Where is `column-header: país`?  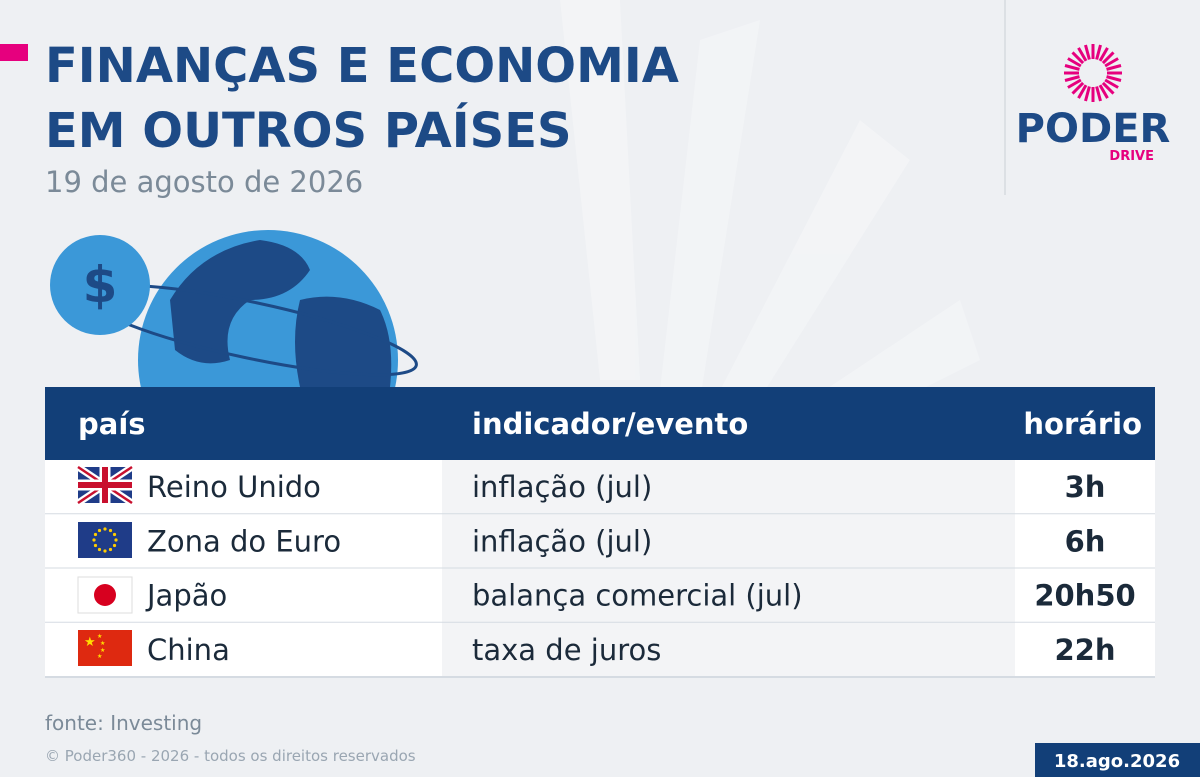
column-header: país is located at coordinates (112, 424).